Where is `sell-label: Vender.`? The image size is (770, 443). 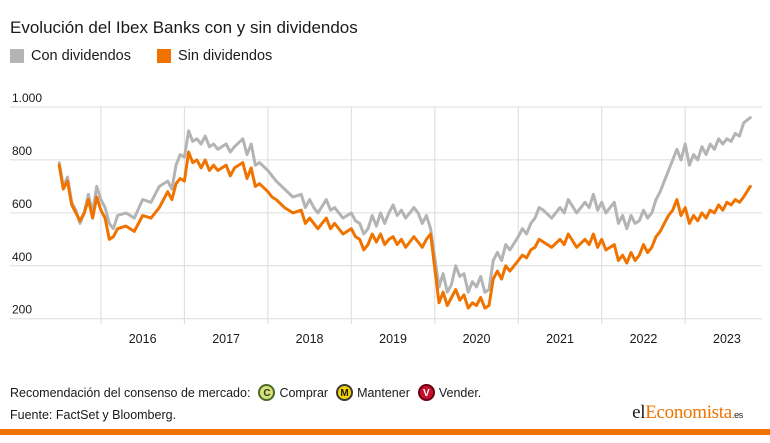
sell-label: Vender. is located at coordinates (460, 392).